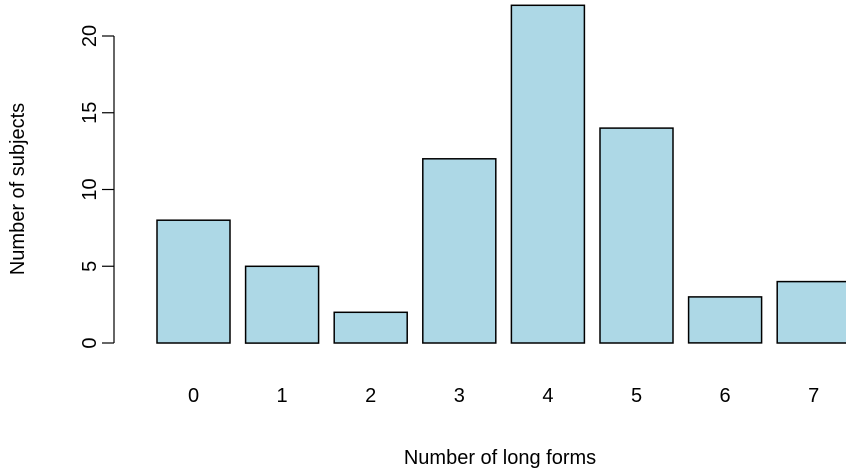  Describe the element at coordinates (193, 396) in the screenshot. I see `x-tick-label: 0` at that location.